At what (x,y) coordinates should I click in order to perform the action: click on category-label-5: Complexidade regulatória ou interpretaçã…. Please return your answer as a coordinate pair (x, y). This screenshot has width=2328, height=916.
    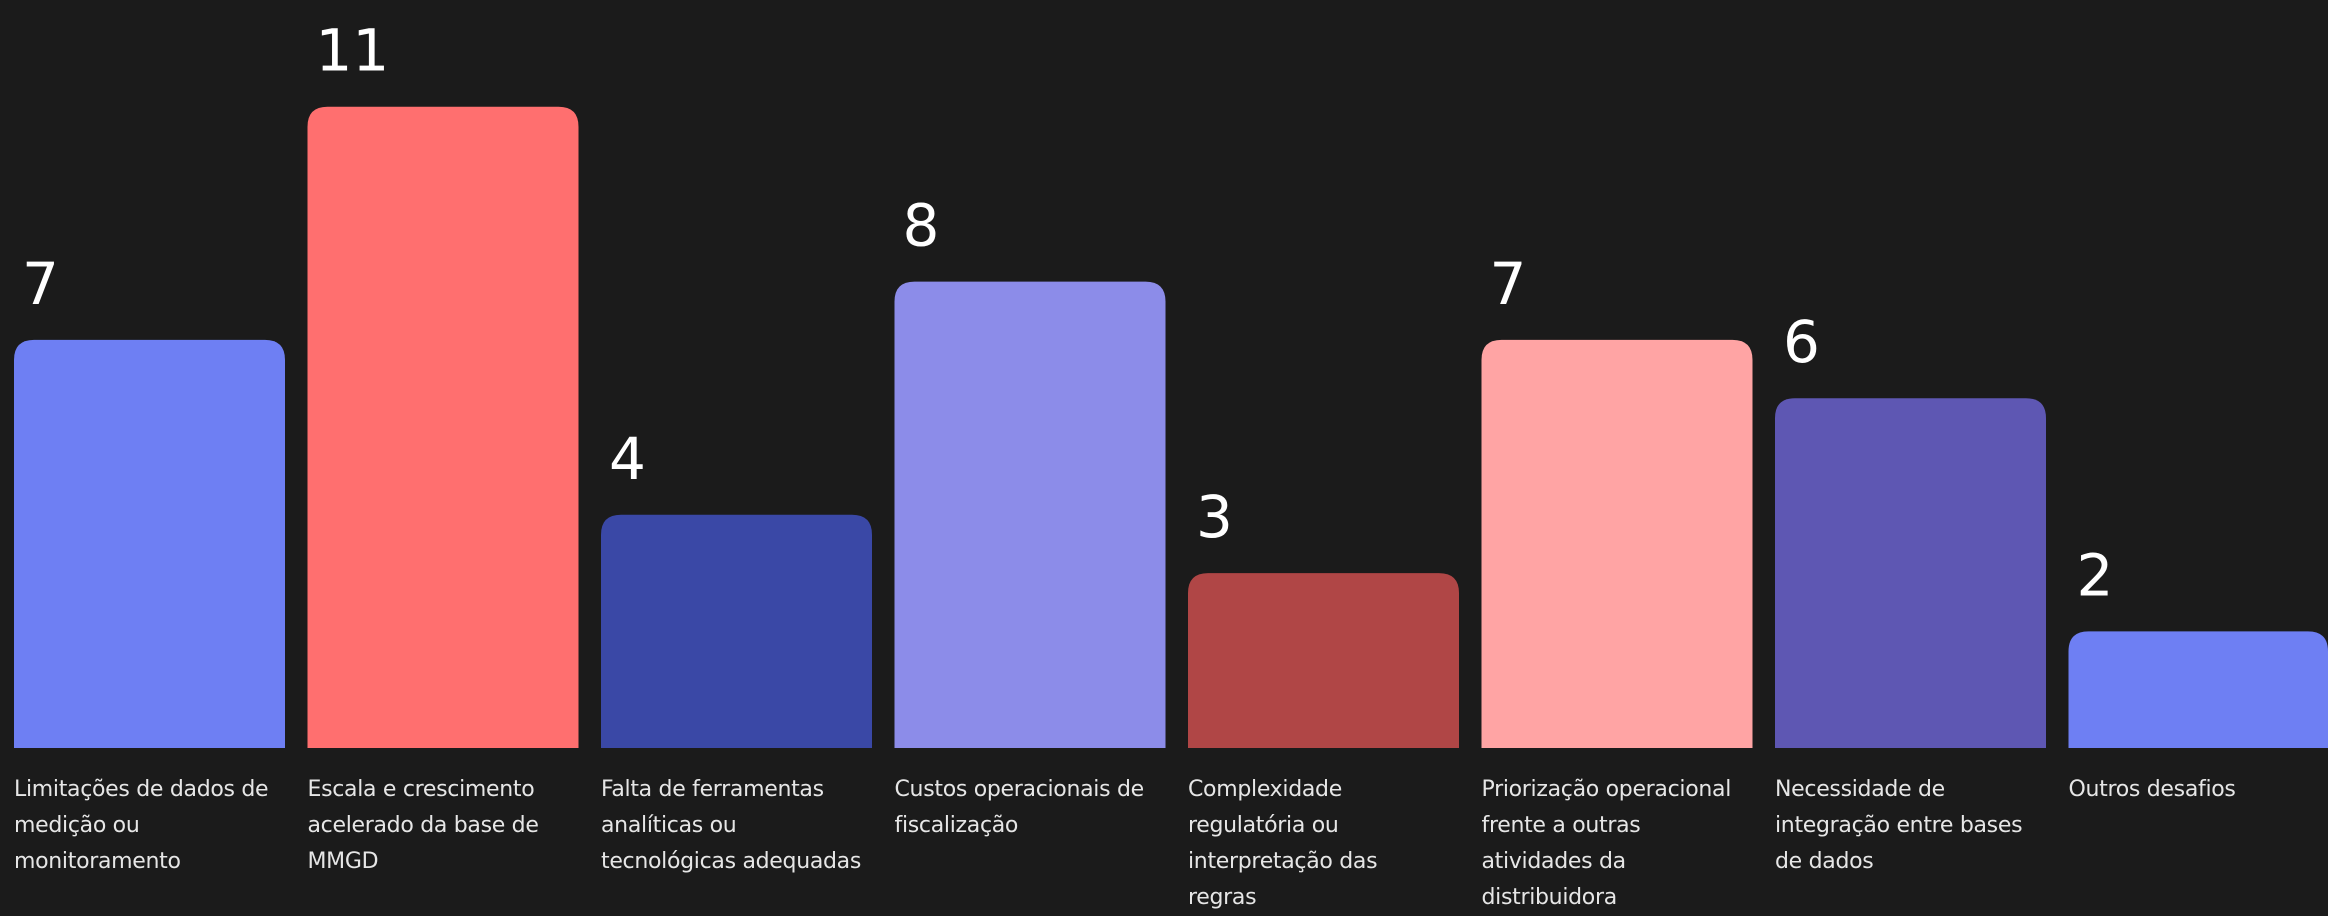
    Looking at the image, I should click on (1319, 844).